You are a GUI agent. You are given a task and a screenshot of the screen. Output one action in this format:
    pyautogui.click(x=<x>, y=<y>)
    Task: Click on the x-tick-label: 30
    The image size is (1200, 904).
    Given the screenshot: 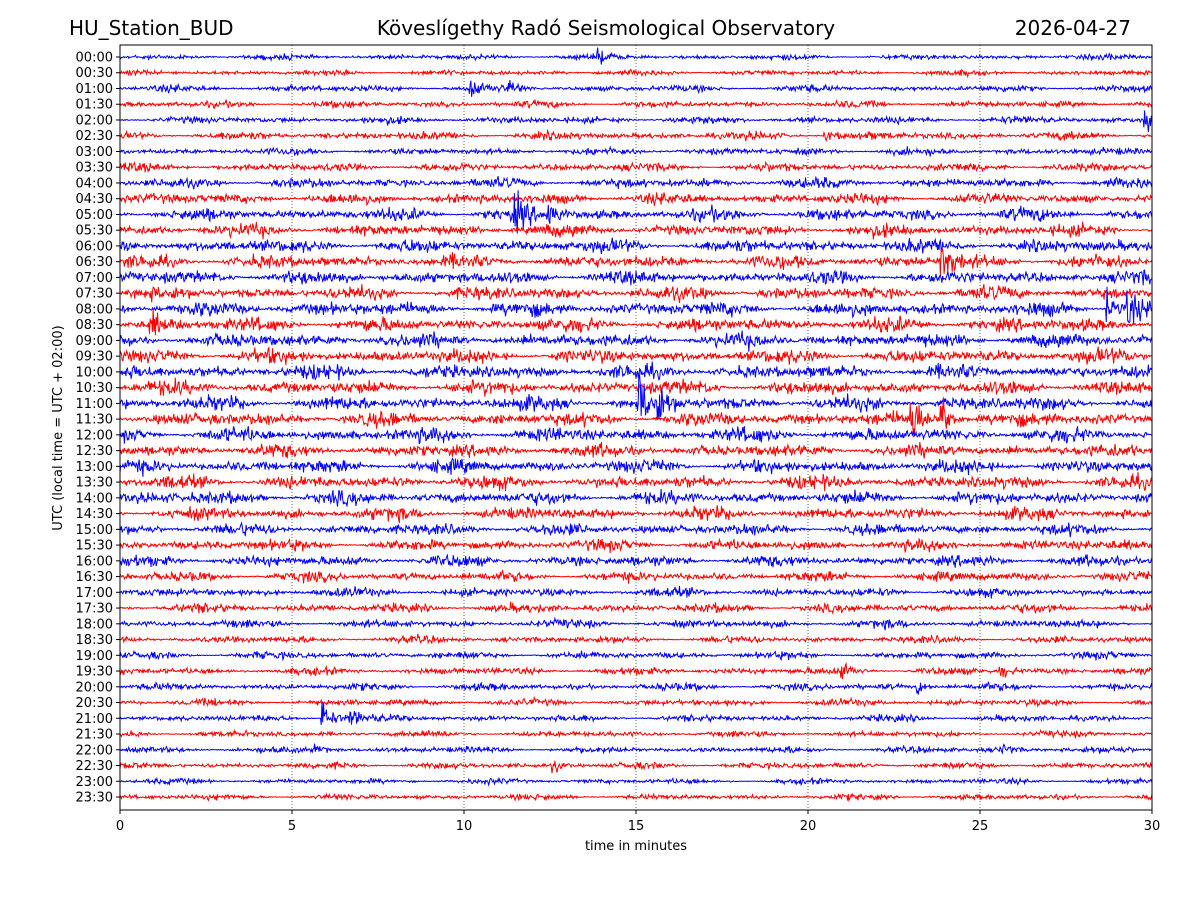 What is the action you would take?
    pyautogui.click(x=1152, y=826)
    